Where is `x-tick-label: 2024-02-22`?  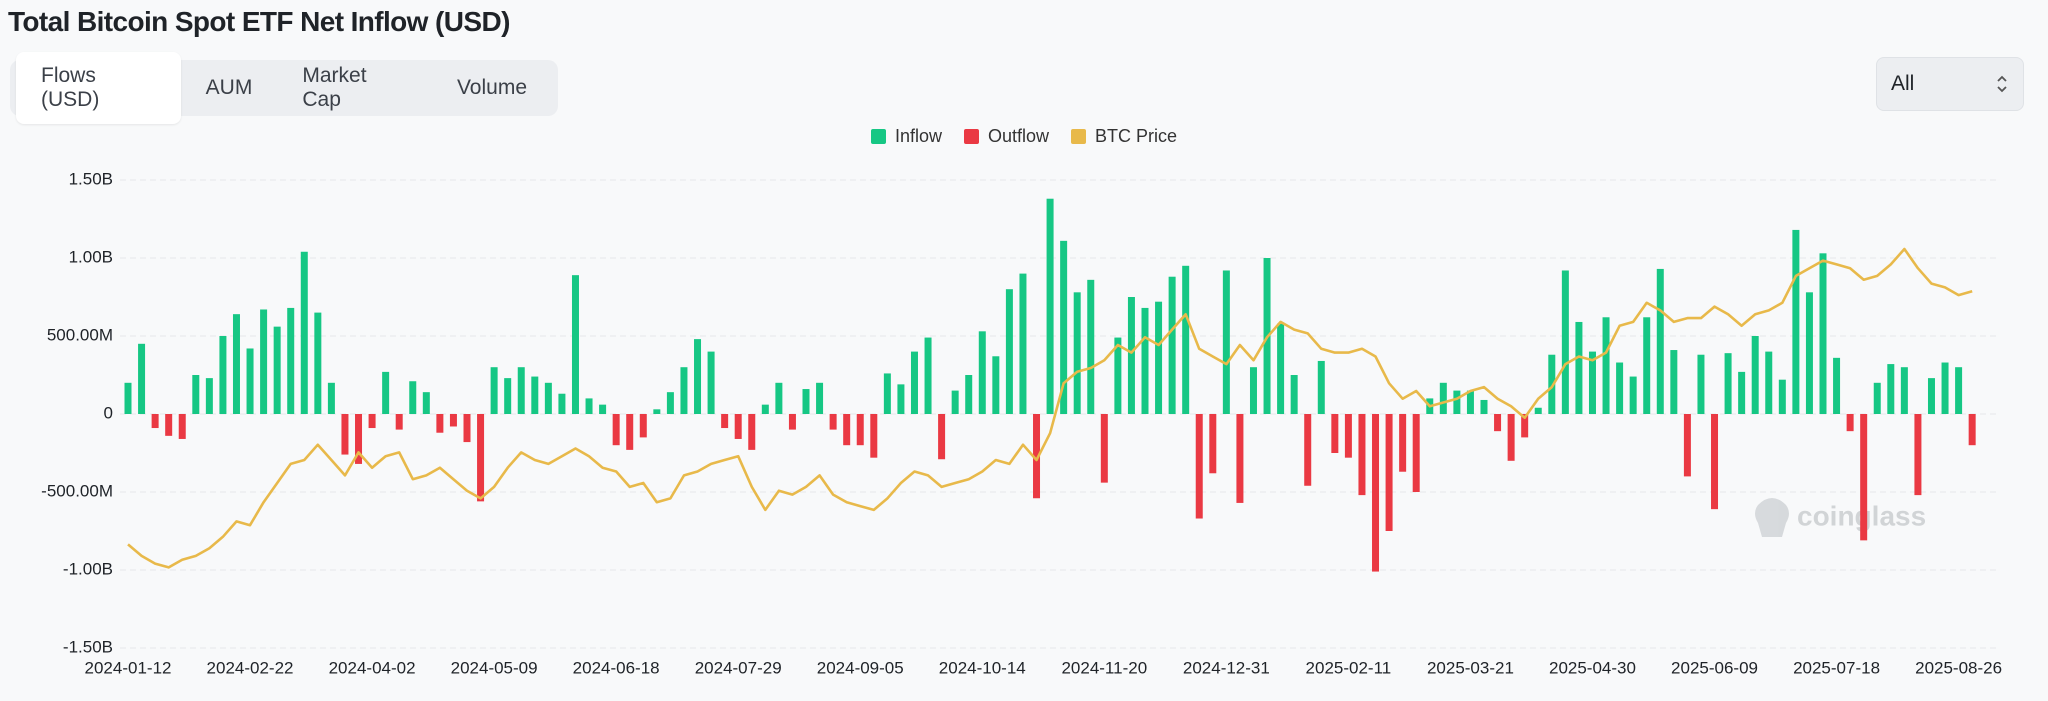
x-tick-label: 2024-02-22 is located at coordinates (250, 667).